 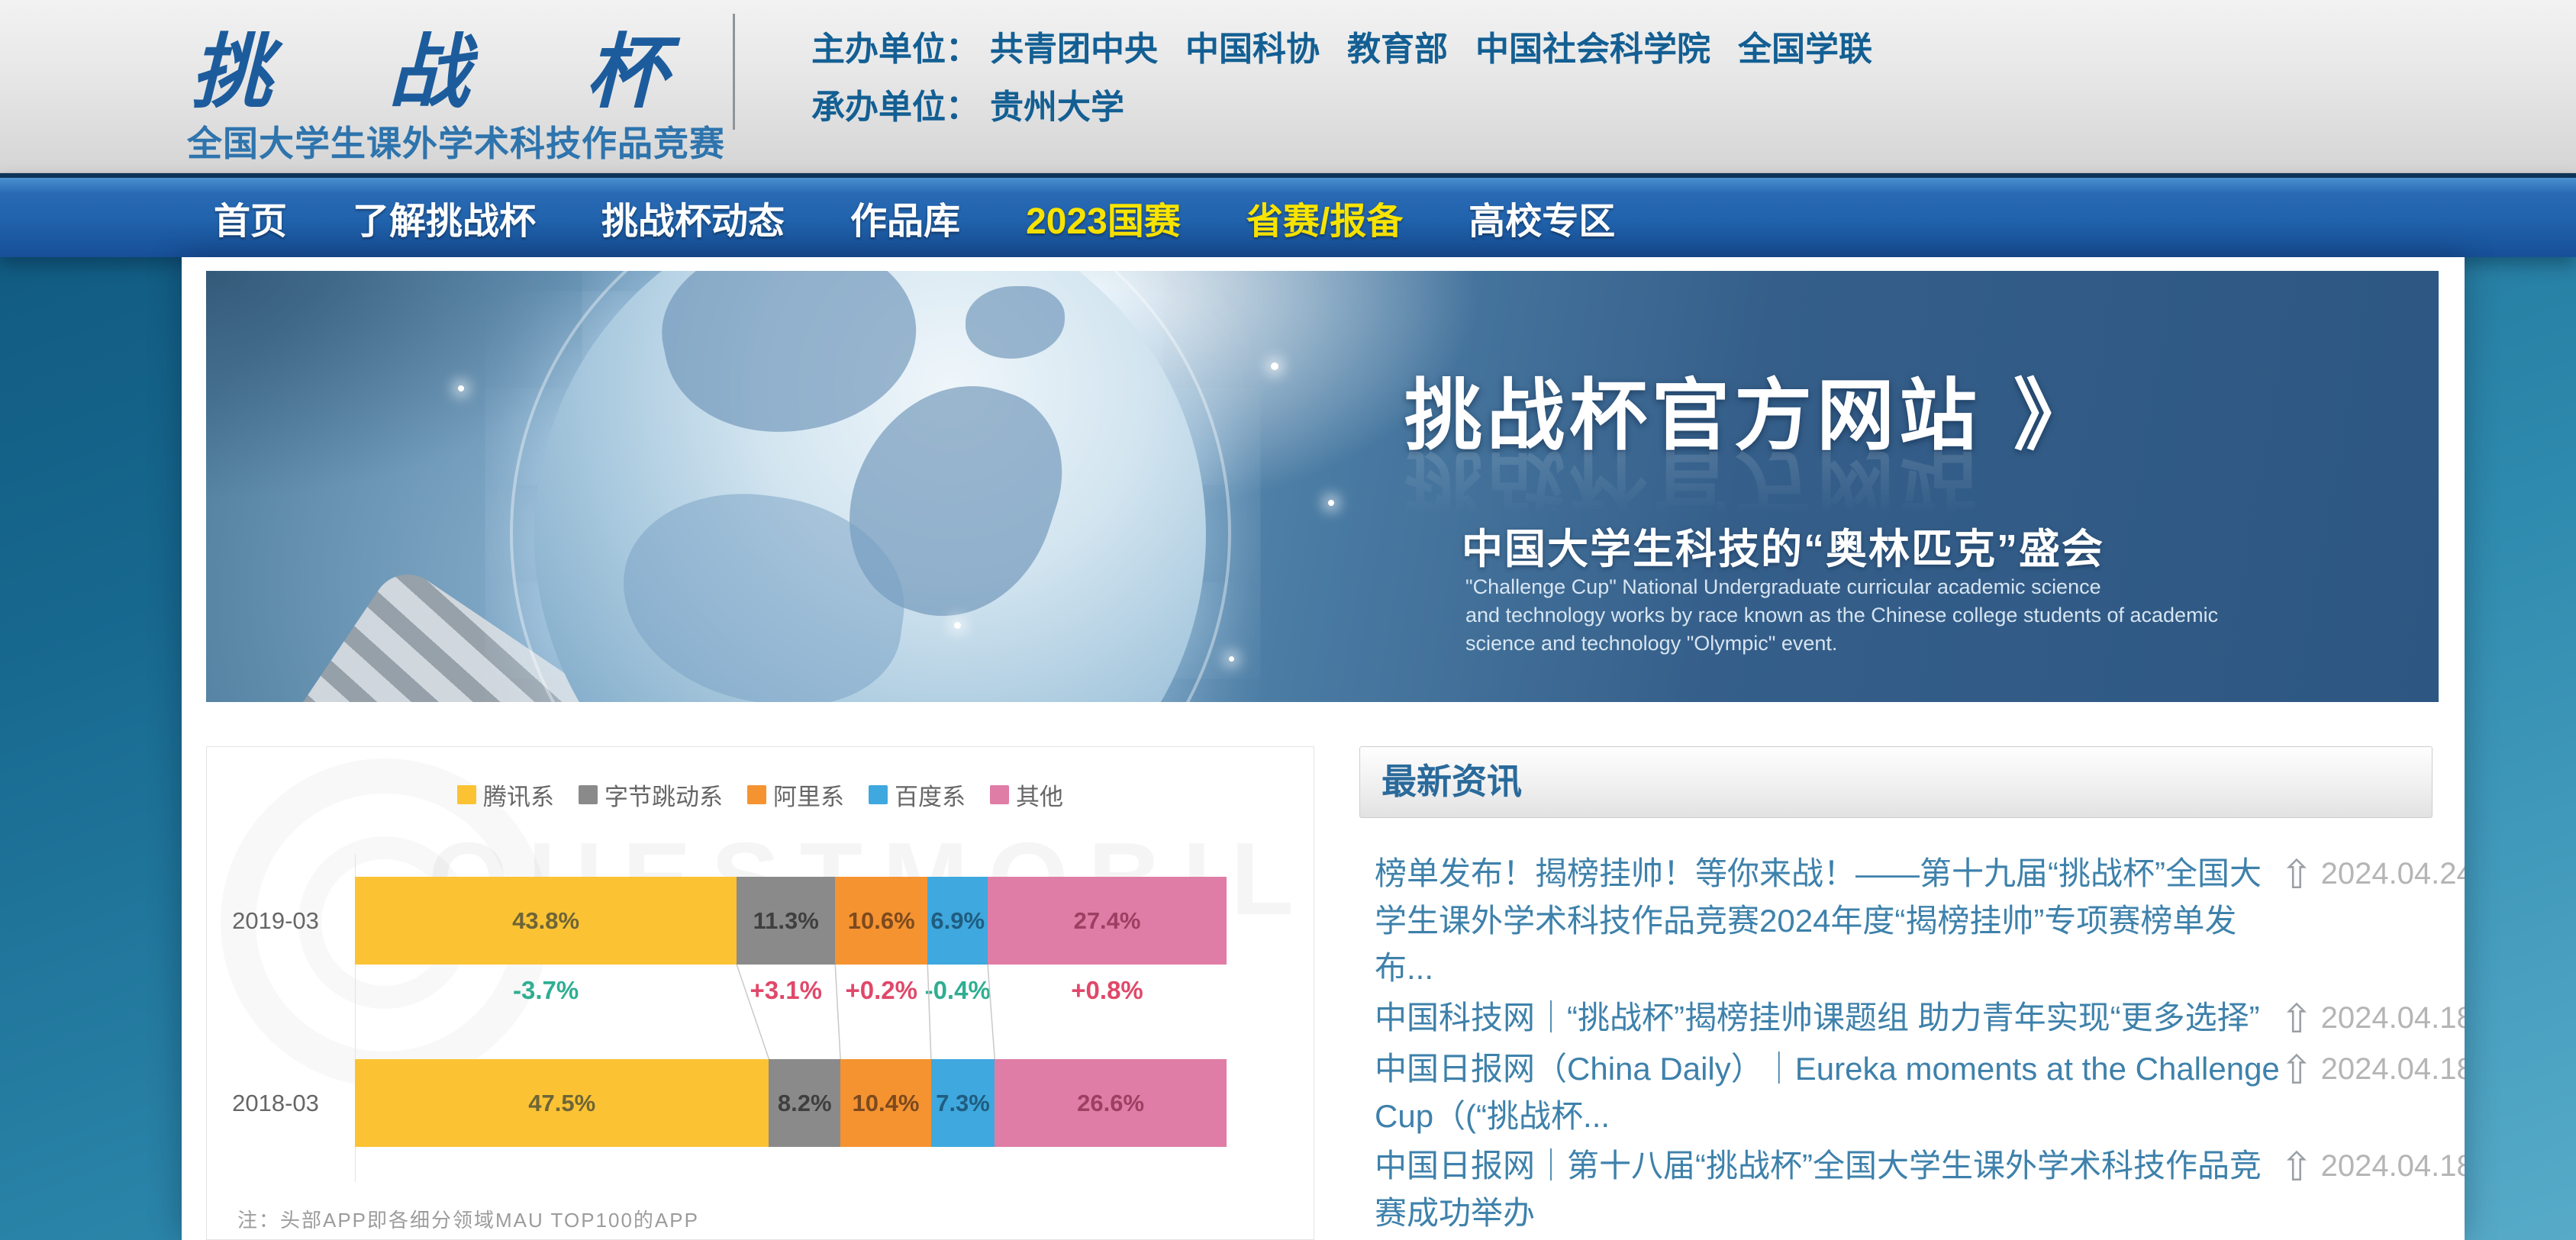 What do you see at coordinates (518, 797) in the screenshot?
I see `legend-label: 腾讯系` at bounding box center [518, 797].